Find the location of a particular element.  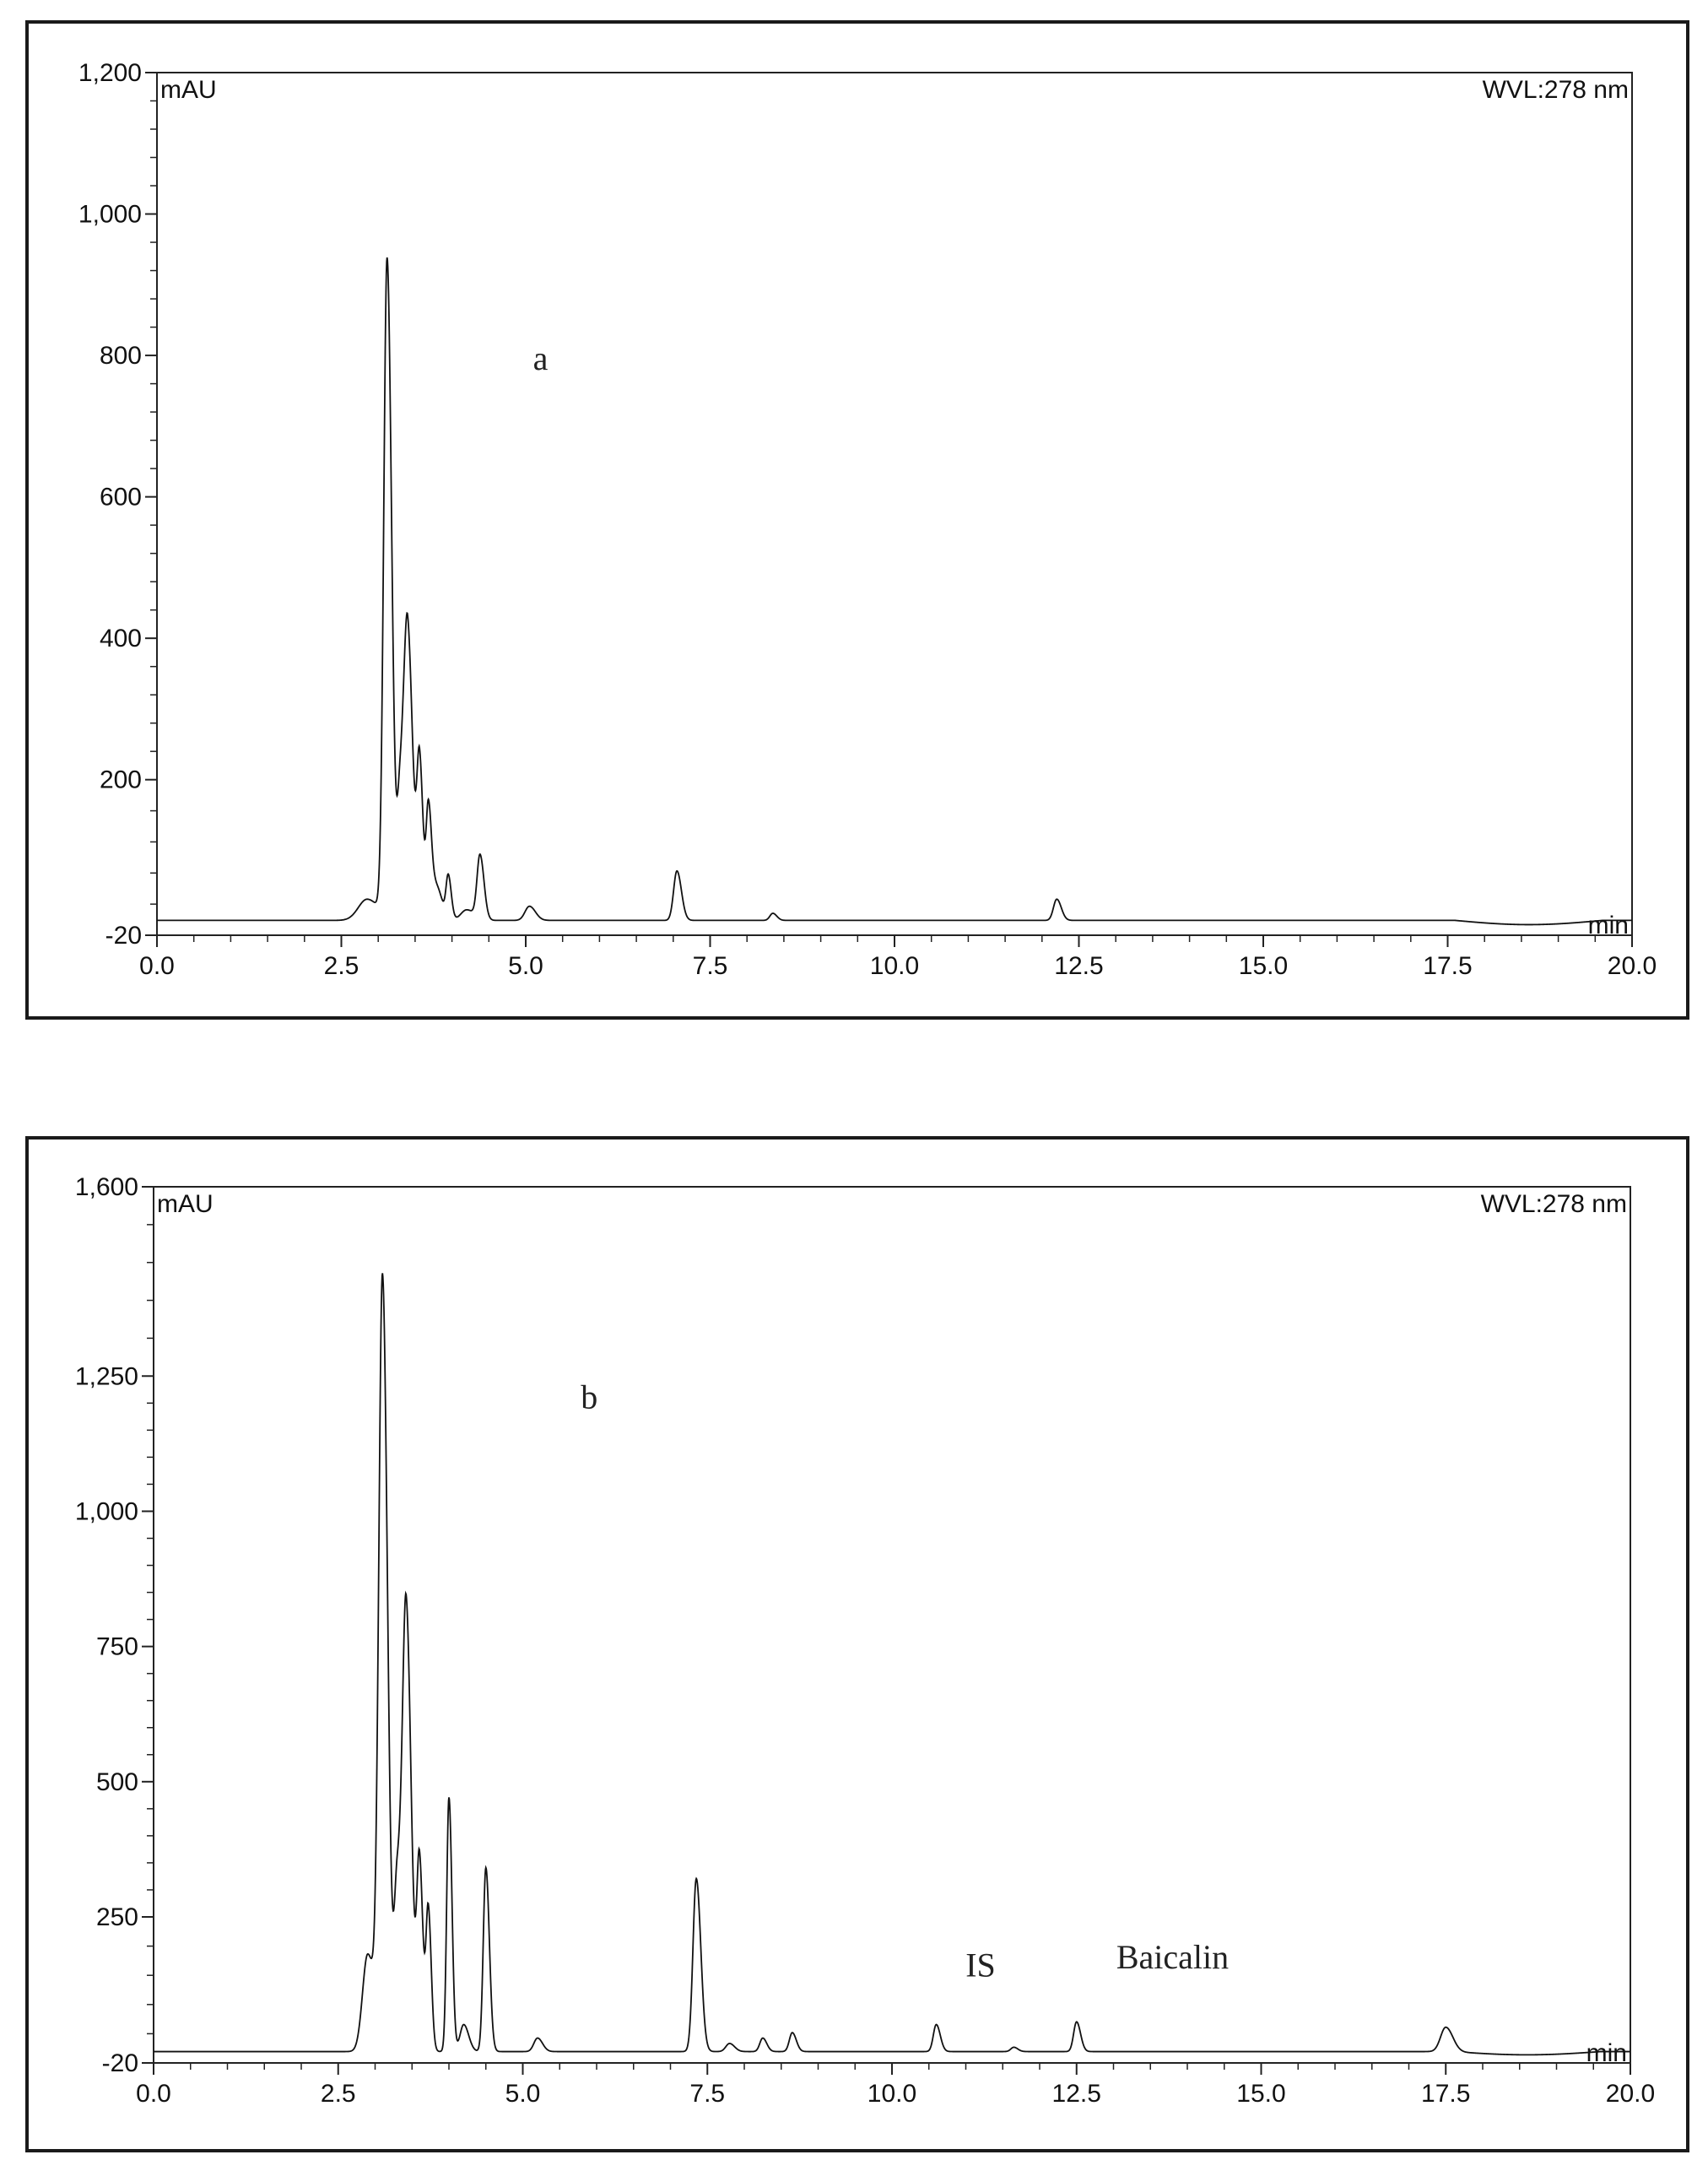

peak-annotation: IS is located at coordinates (980, 1965).